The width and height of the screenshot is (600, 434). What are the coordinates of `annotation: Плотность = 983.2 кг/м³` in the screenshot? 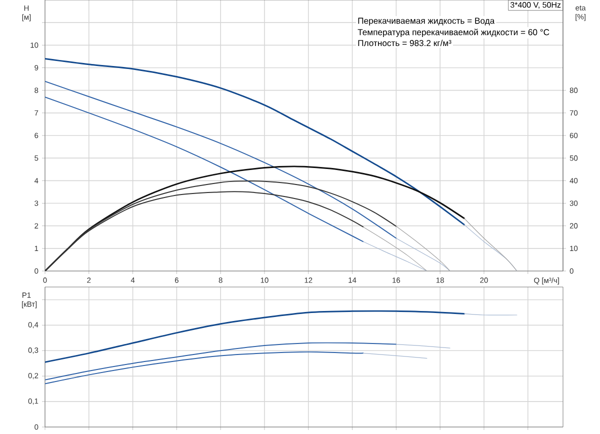 It's located at (405, 43).